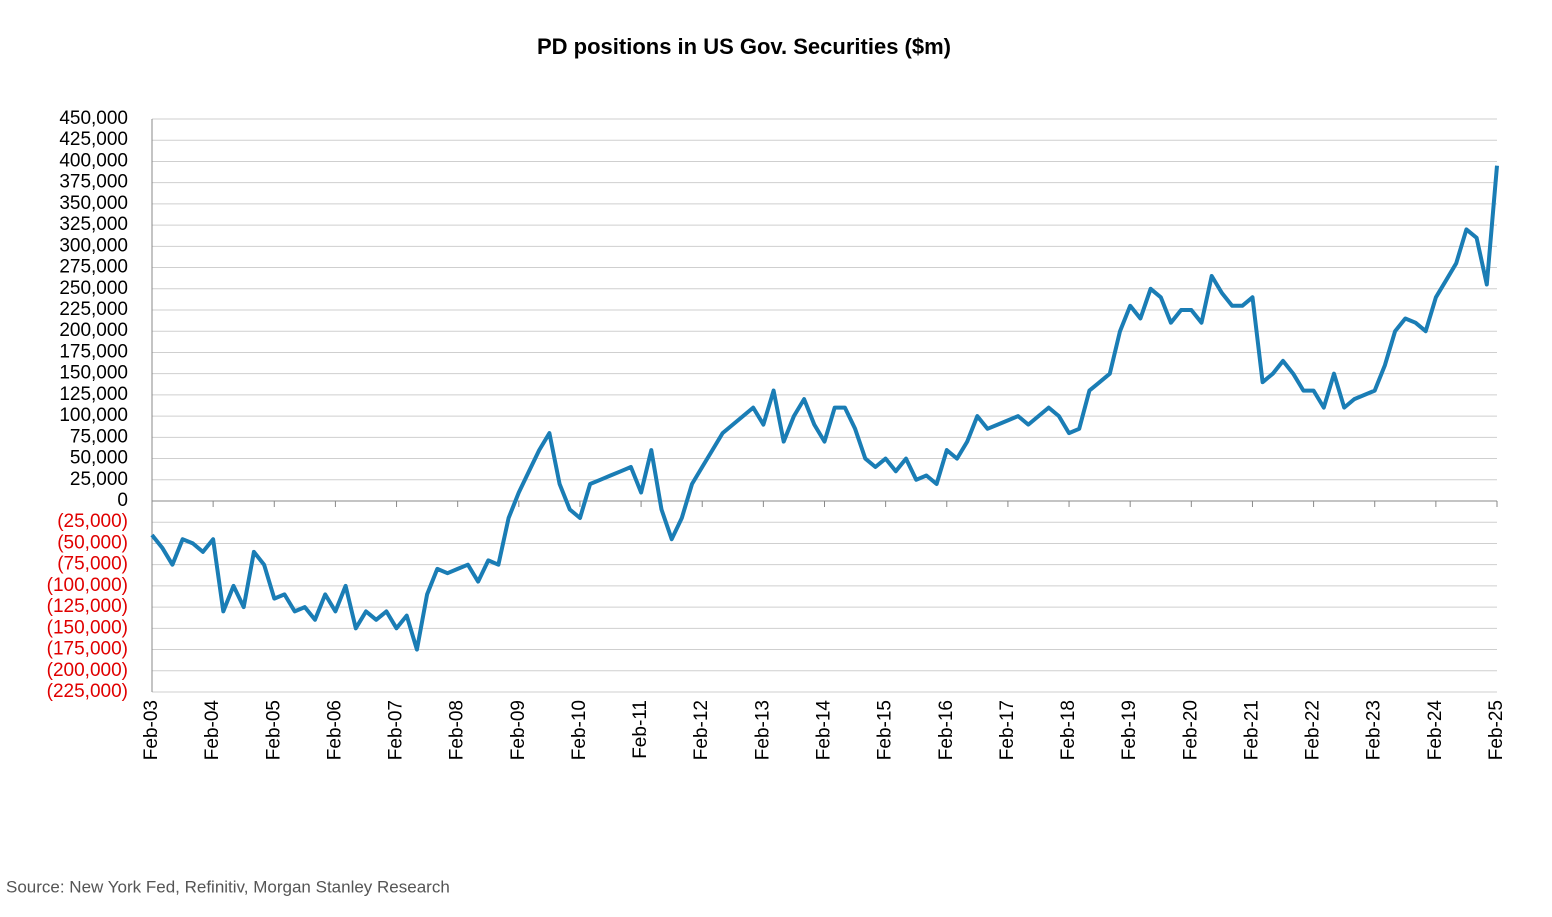  Describe the element at coordinates (334, 730) in the screenshot. I see `x-tick-label: Feb-06` at that location.